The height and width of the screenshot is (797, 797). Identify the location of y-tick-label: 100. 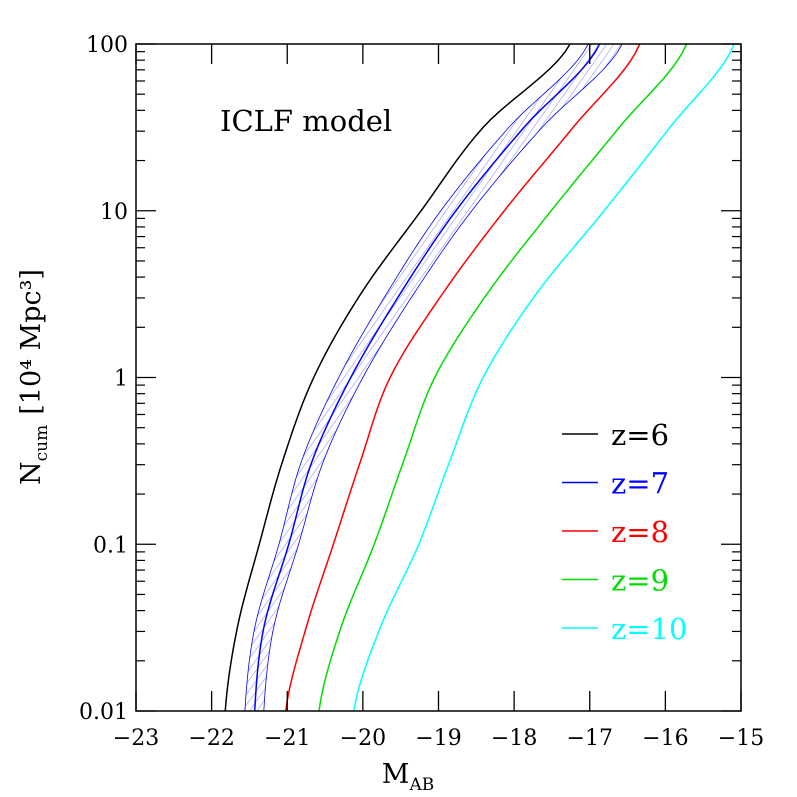
(107, 45).